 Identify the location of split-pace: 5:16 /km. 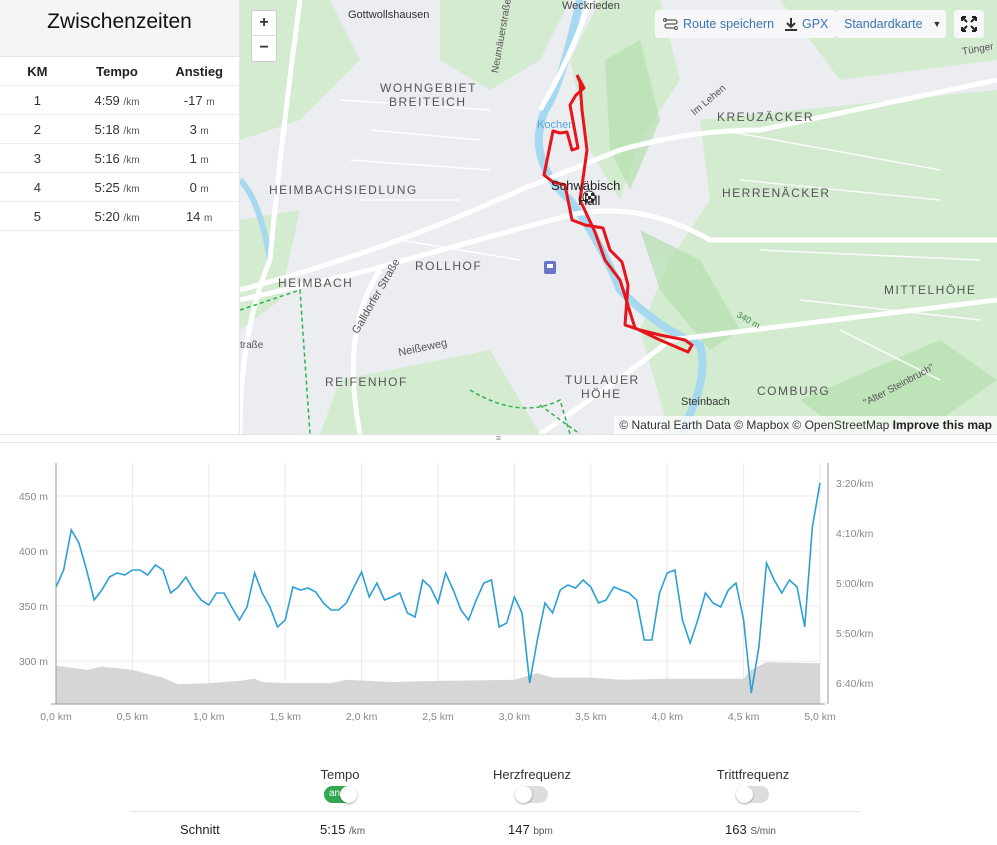
(117, 158).